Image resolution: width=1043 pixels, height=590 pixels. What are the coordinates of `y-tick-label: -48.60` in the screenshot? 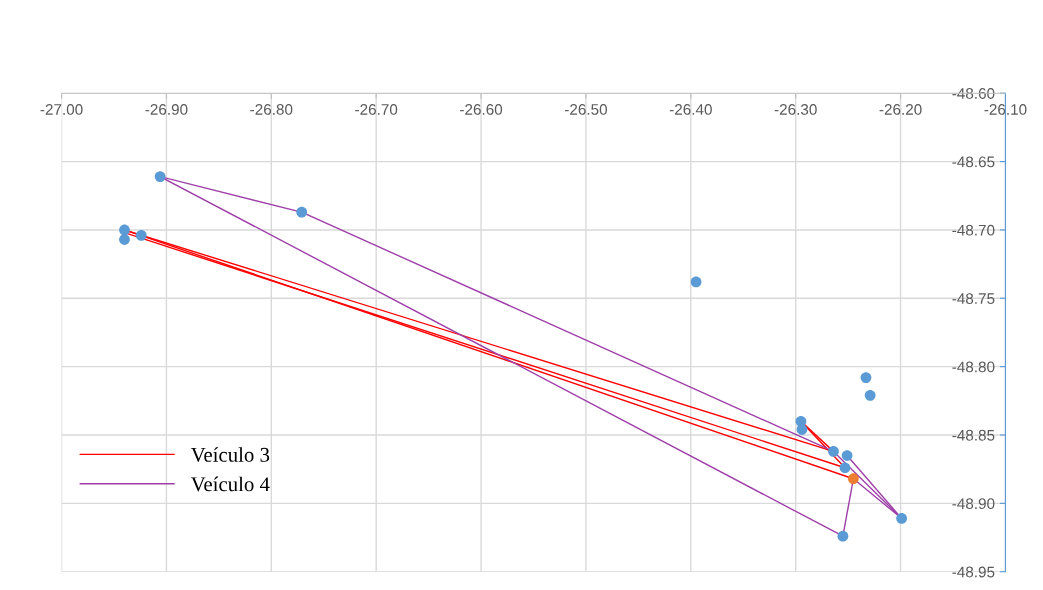 It's located at (973, 93).